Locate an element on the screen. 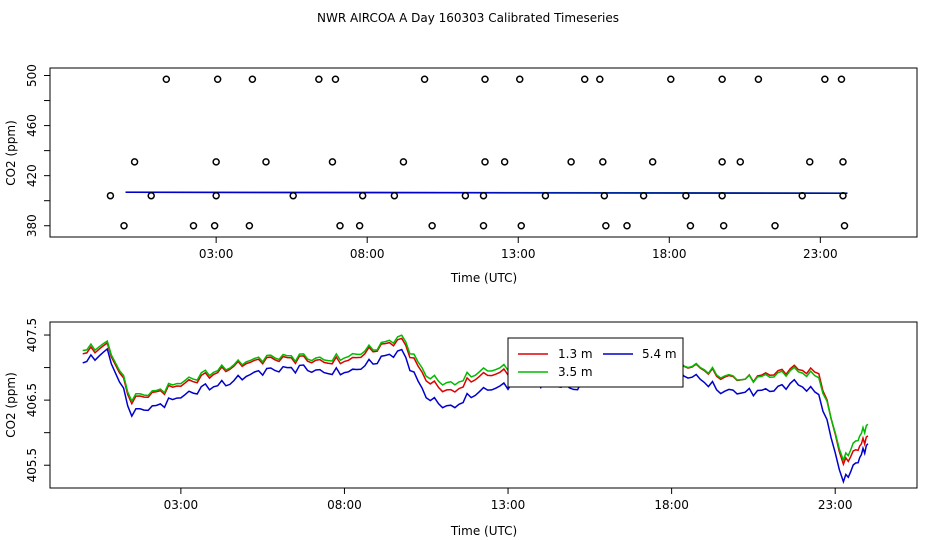 The image size is (936, 540). y-tick-label: 405.5 is located at coordinates (32, 465).